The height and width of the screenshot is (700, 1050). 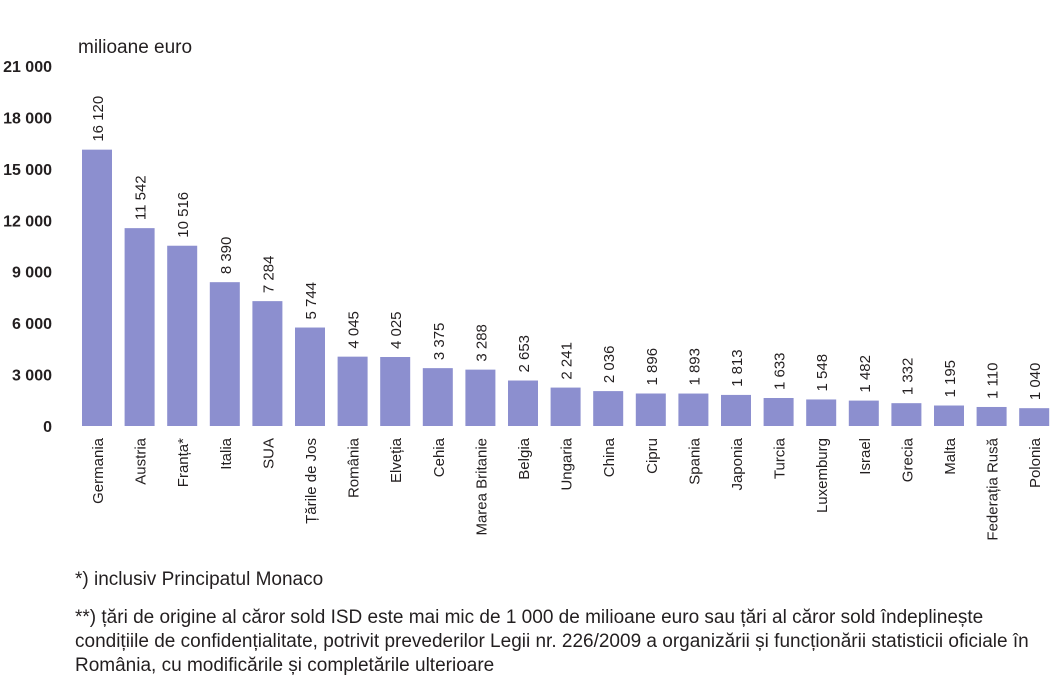 I want to click on data-label: 3 375, so click(x=439, y=342).